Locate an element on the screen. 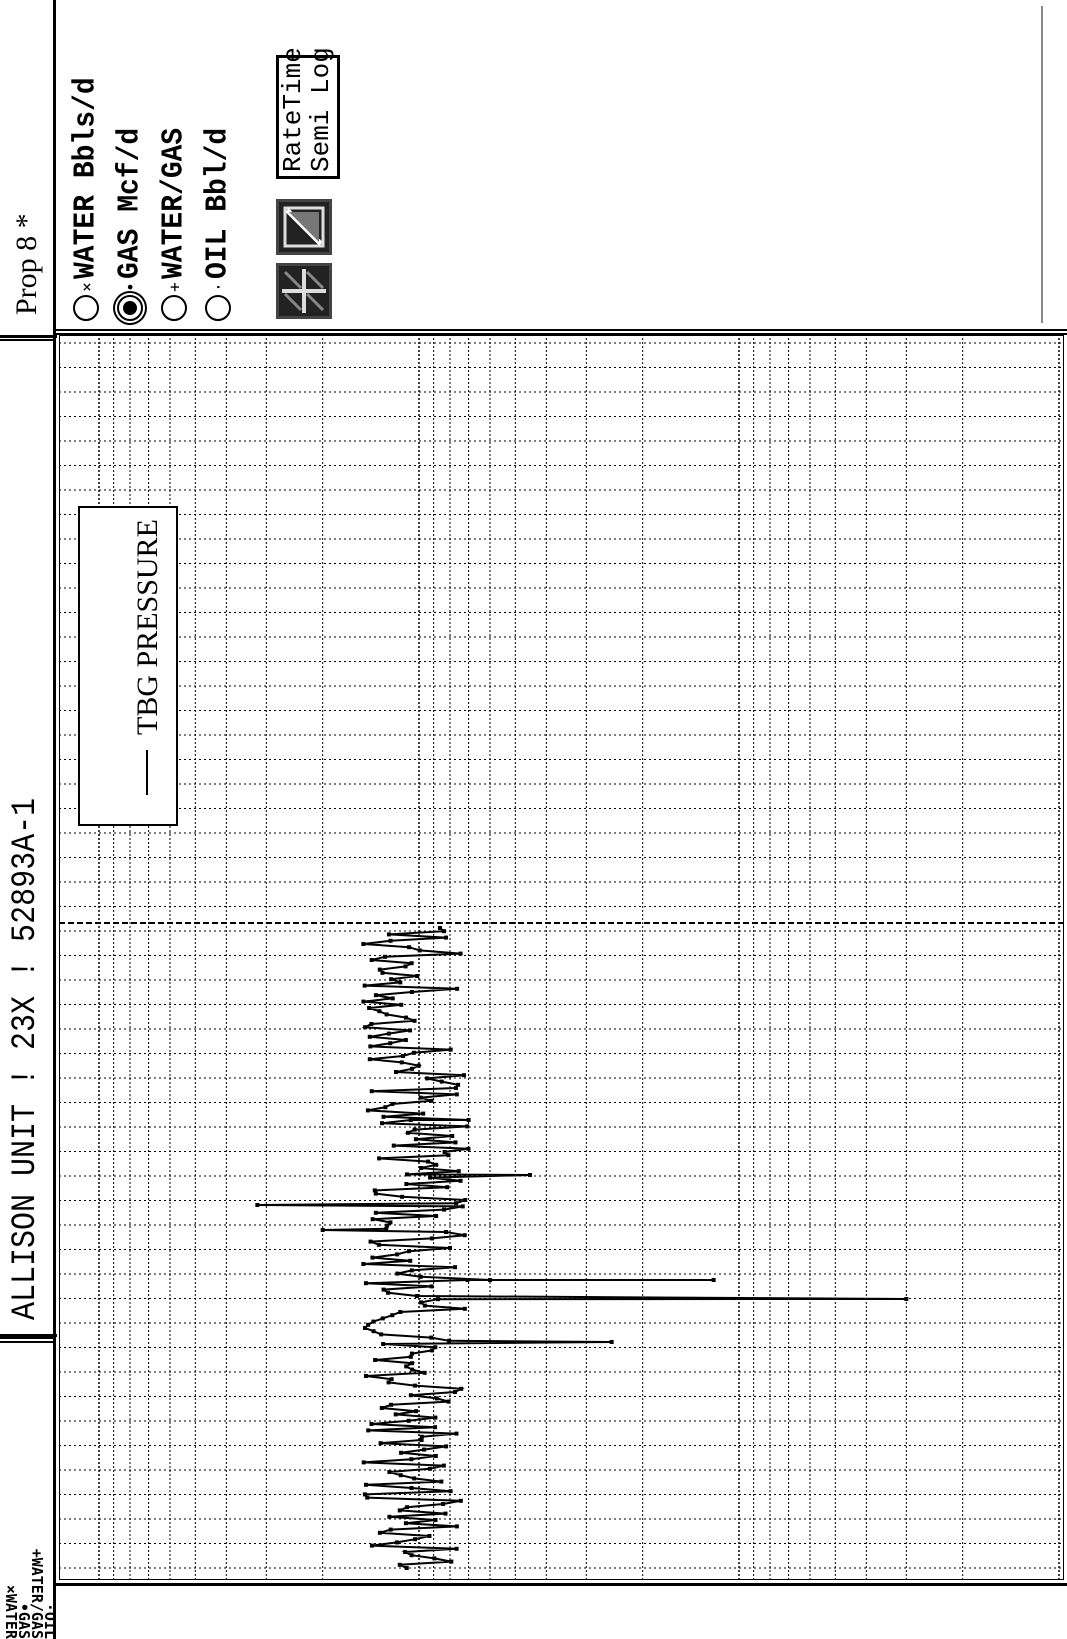 Image resolution: width=1067 pixels, height=1639 pixels. chart-icon is located at coordinates (304, 227).